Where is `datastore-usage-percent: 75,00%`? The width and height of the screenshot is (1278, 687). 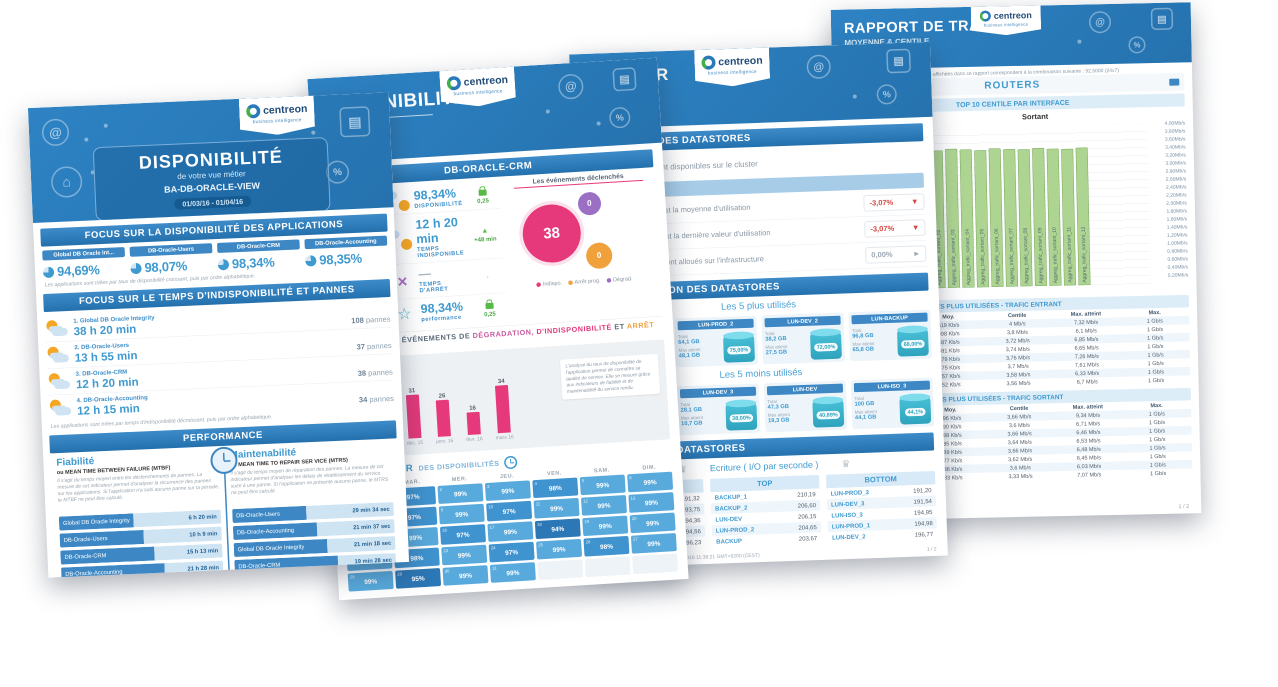 datastore-usage-percent: 75,00% is located at coordinates (739, 350).